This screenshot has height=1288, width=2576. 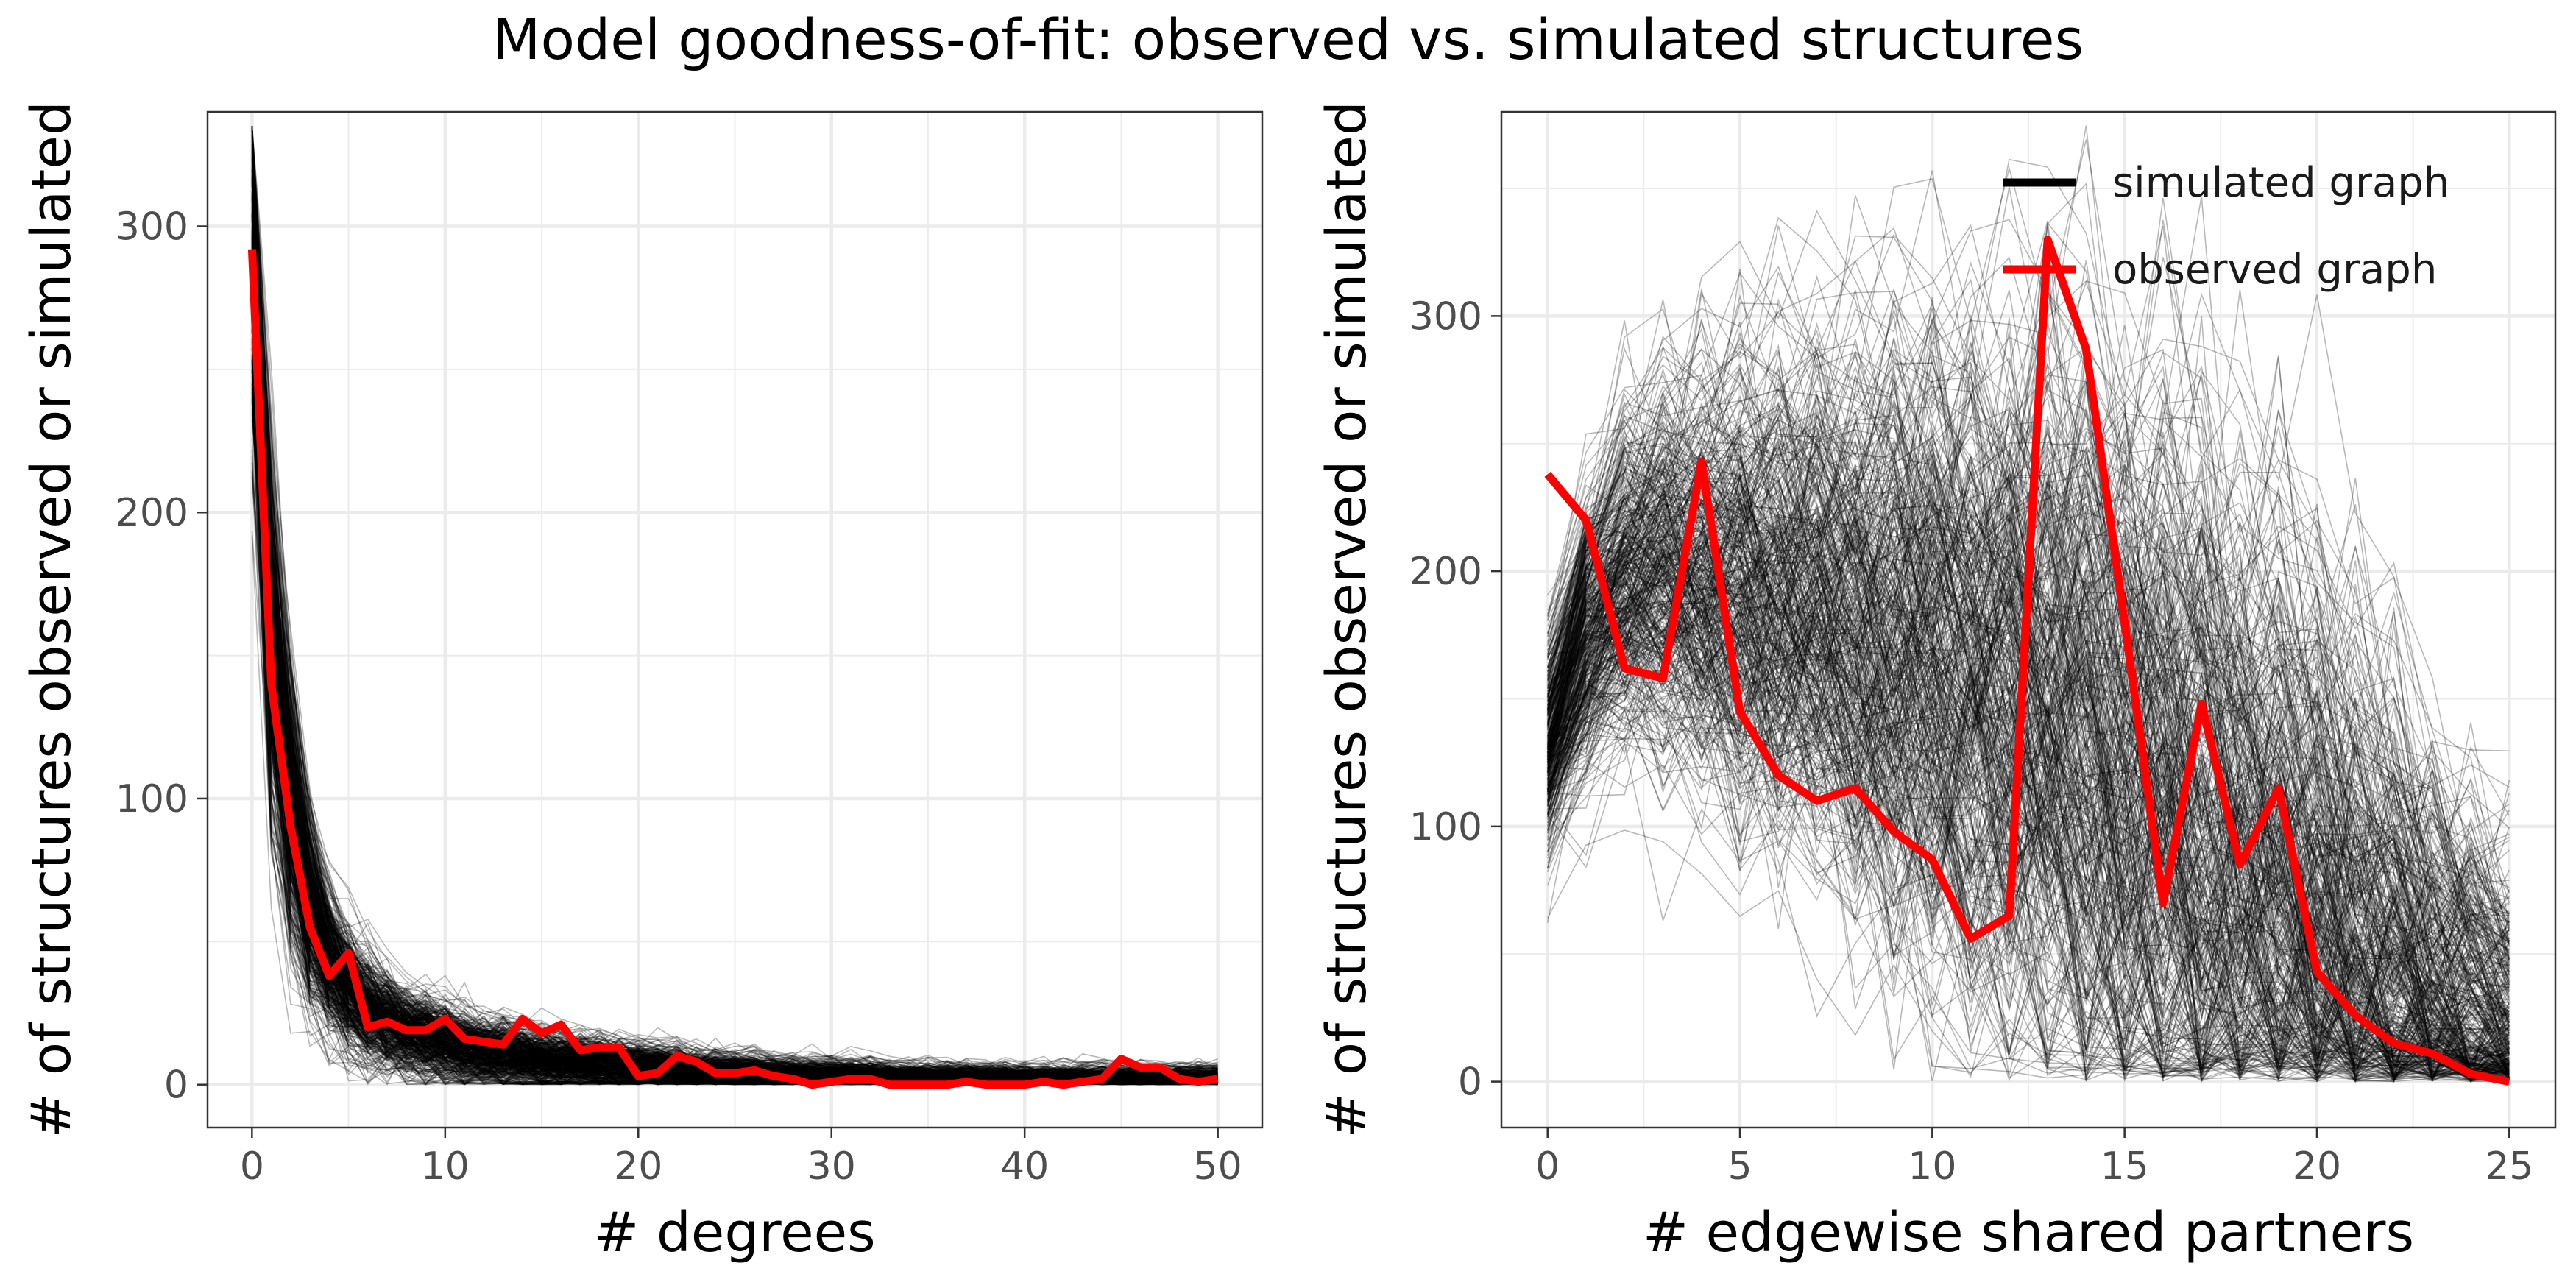 I want to click on x-tick-label: 10, so click(x=1932, y=1166).